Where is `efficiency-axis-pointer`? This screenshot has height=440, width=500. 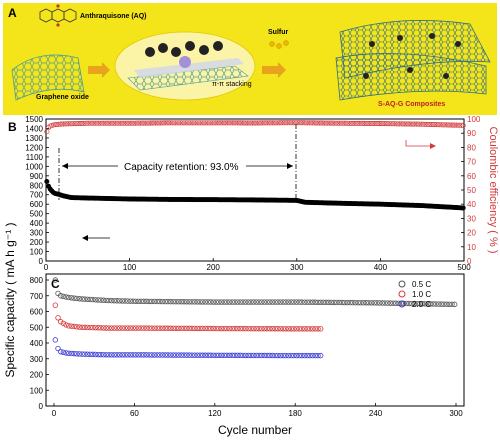 efficiency-axis-pointer is located at coordinates (418, 143).